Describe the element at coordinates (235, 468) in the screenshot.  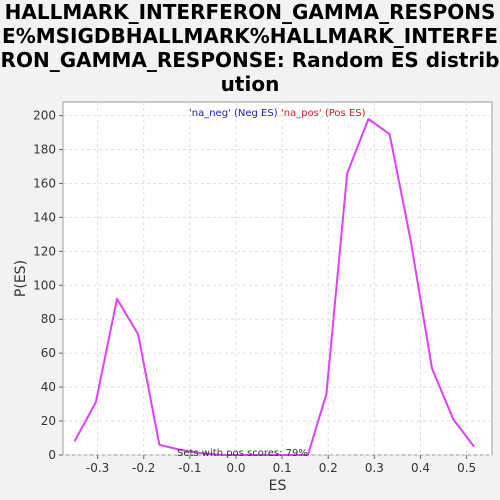
I see `x-tick-label: 0.0` at that location.